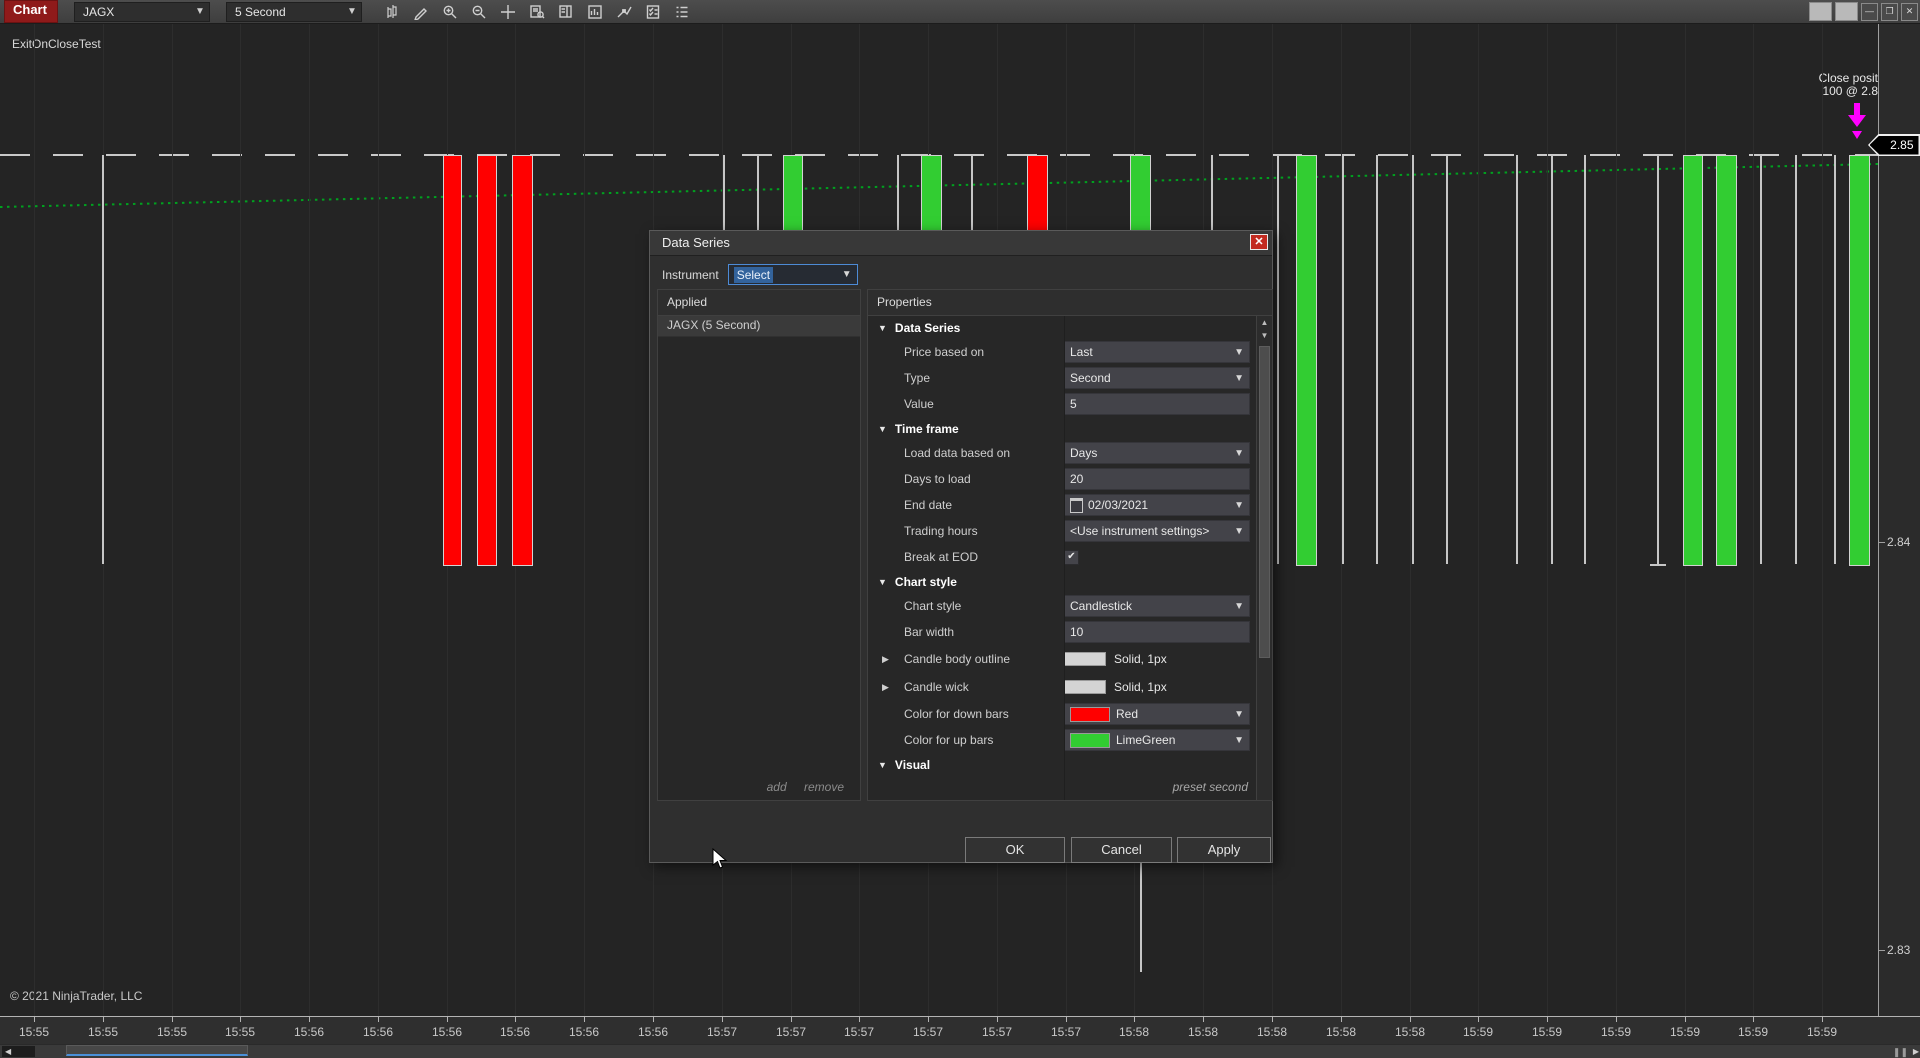 The height and width of the screenshot is (1058, 1920). Describe the element at coordinates (1157, 687) in the screenshot. I see `property-field-candle-wick: Solid, 1px` at that location.